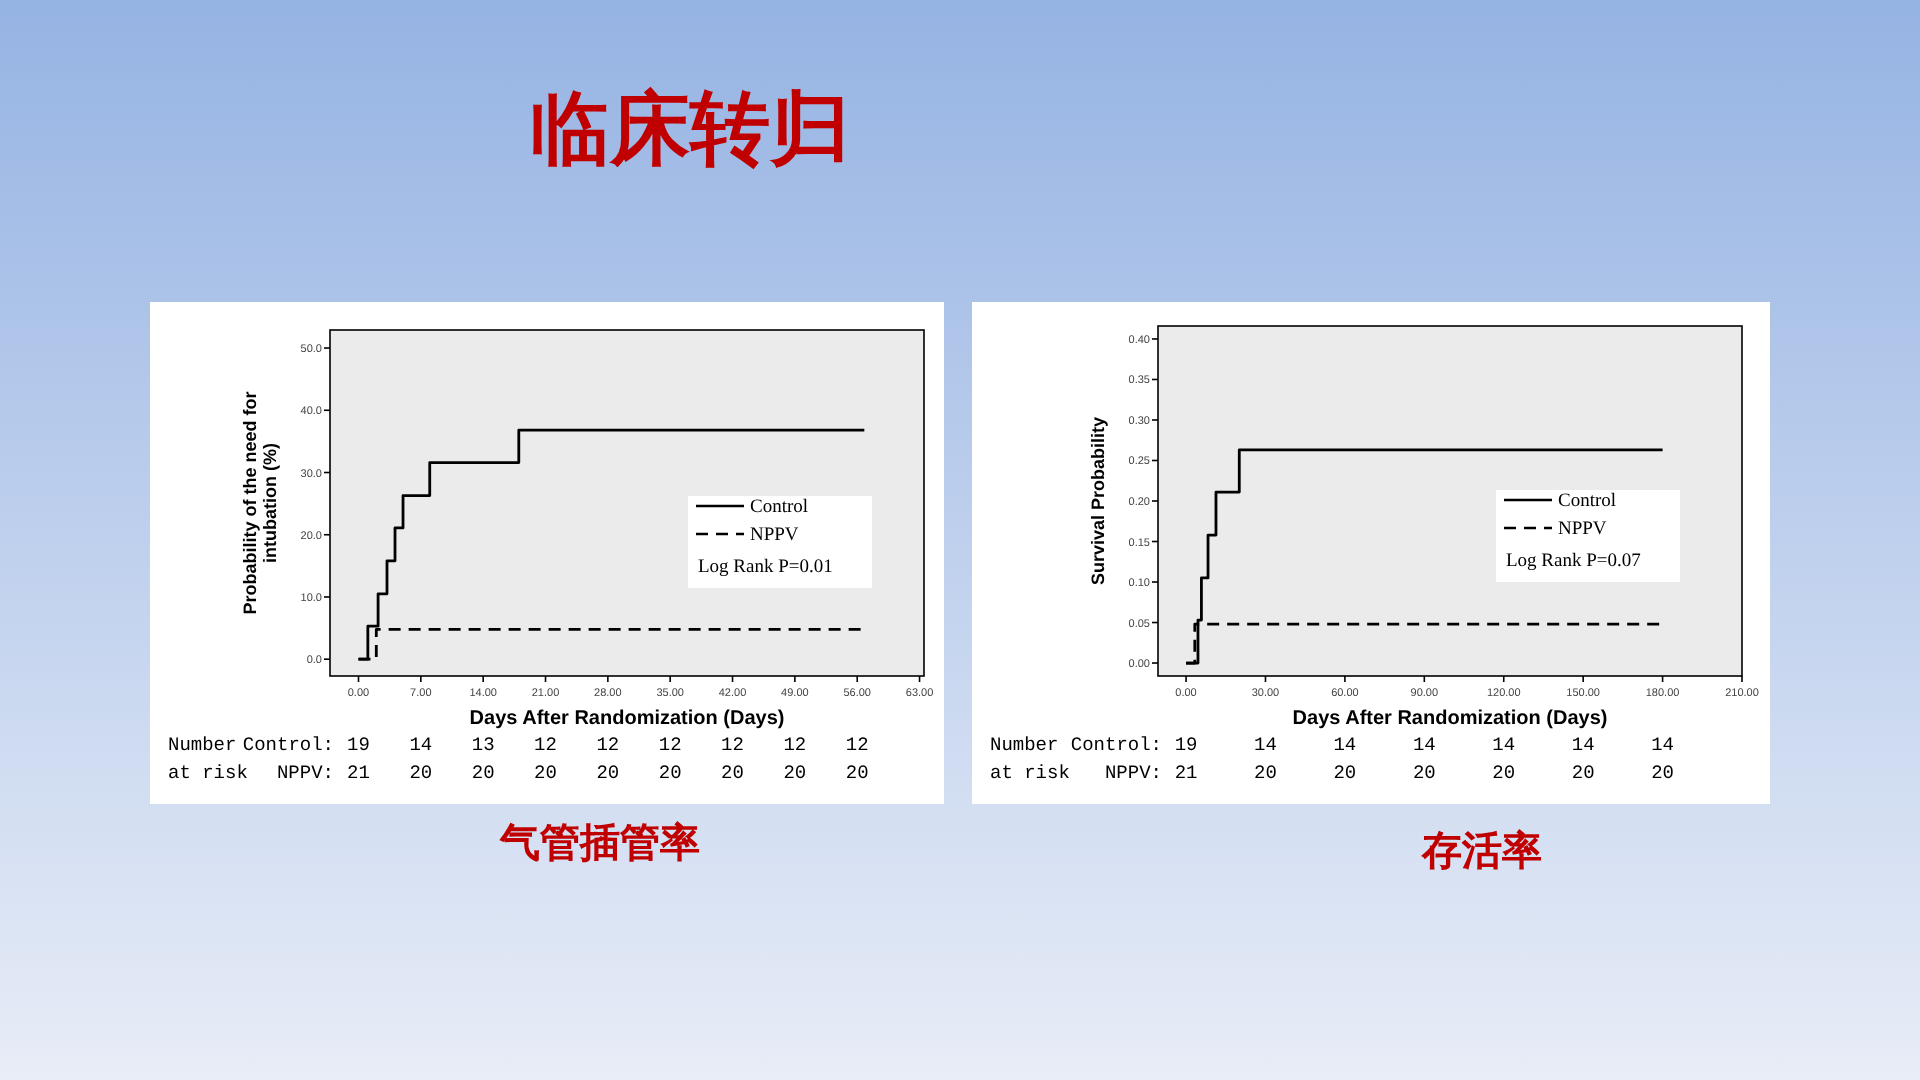 The height and width of the screenshot is (1080, 1920). What do you see at coordinates (1481, 850) in the screenshot?
I see `text: 存活率` at bounding box center [1481, 850].